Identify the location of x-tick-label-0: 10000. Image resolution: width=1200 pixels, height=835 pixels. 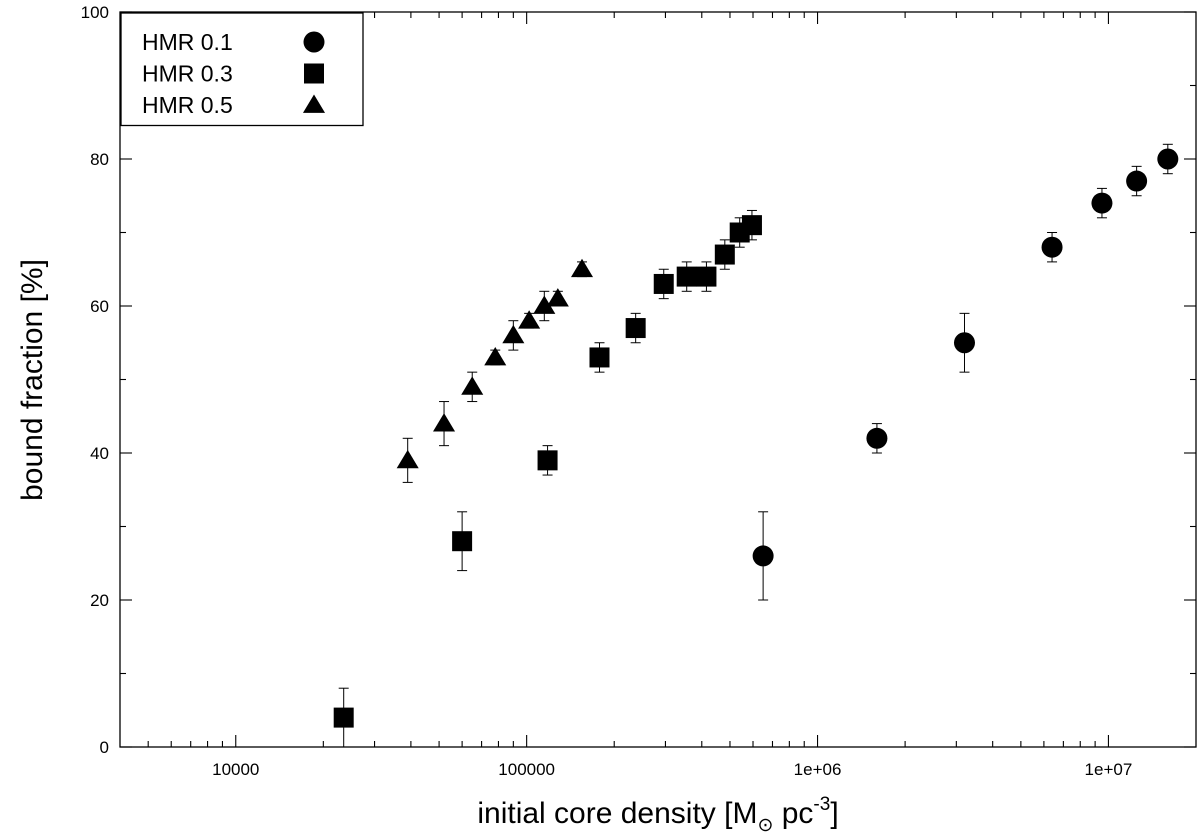
(235, 769).